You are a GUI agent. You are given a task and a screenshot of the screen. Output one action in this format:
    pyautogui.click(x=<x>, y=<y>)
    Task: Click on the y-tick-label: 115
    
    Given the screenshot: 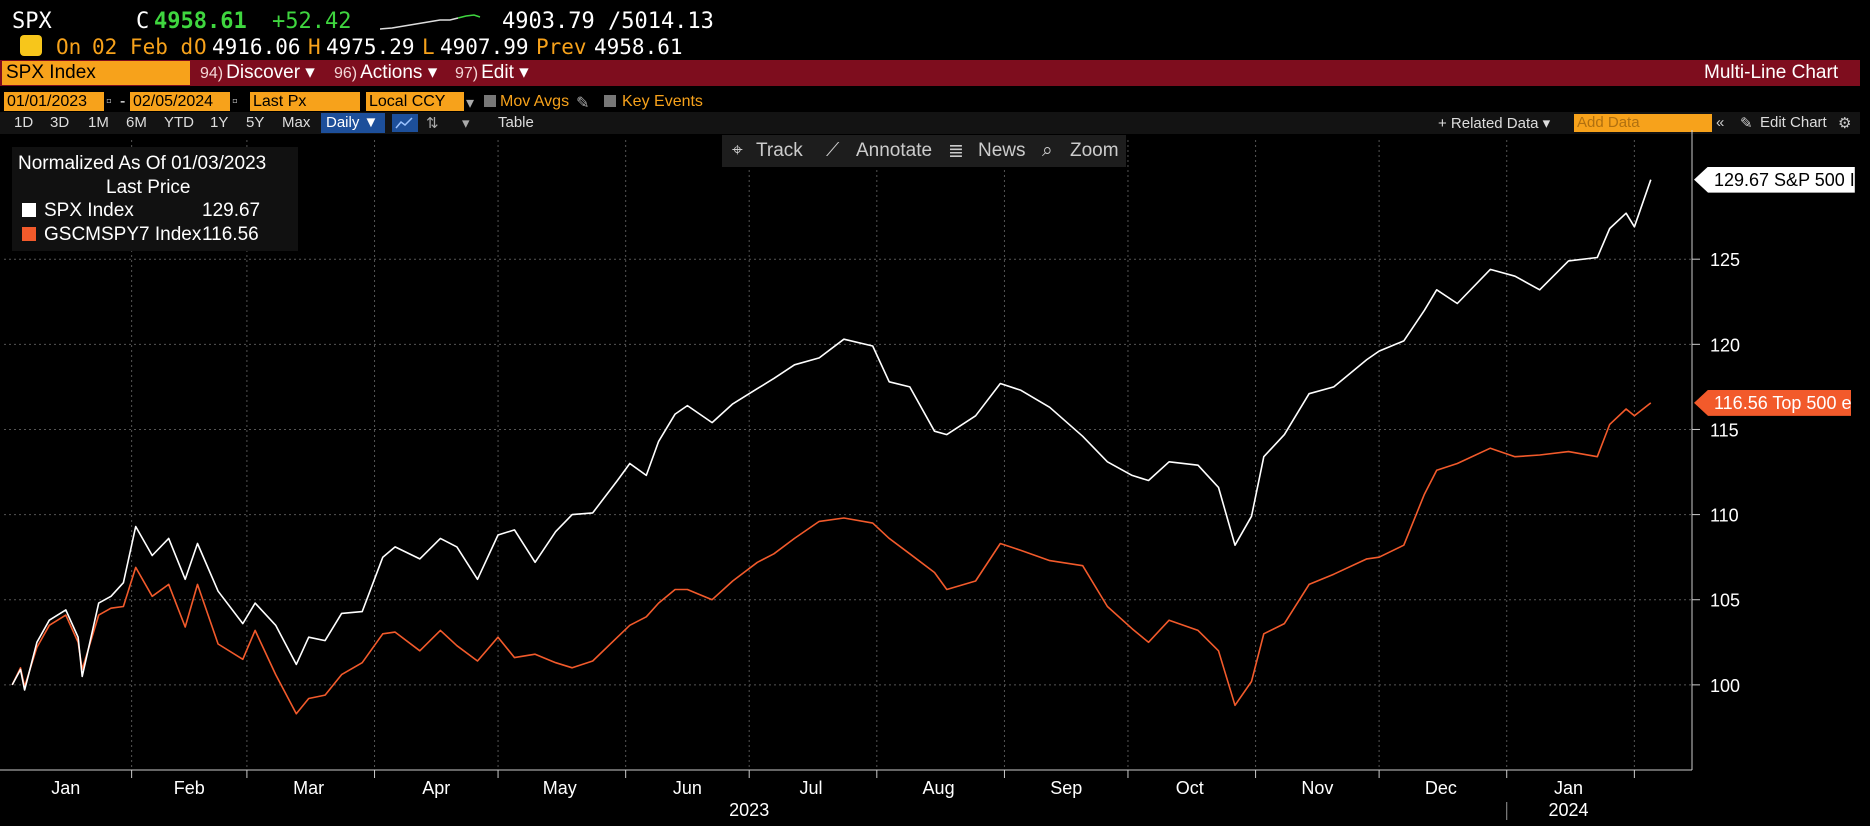 What is the action you would take?
    pyautogui.click(x=1724, y=430)
    